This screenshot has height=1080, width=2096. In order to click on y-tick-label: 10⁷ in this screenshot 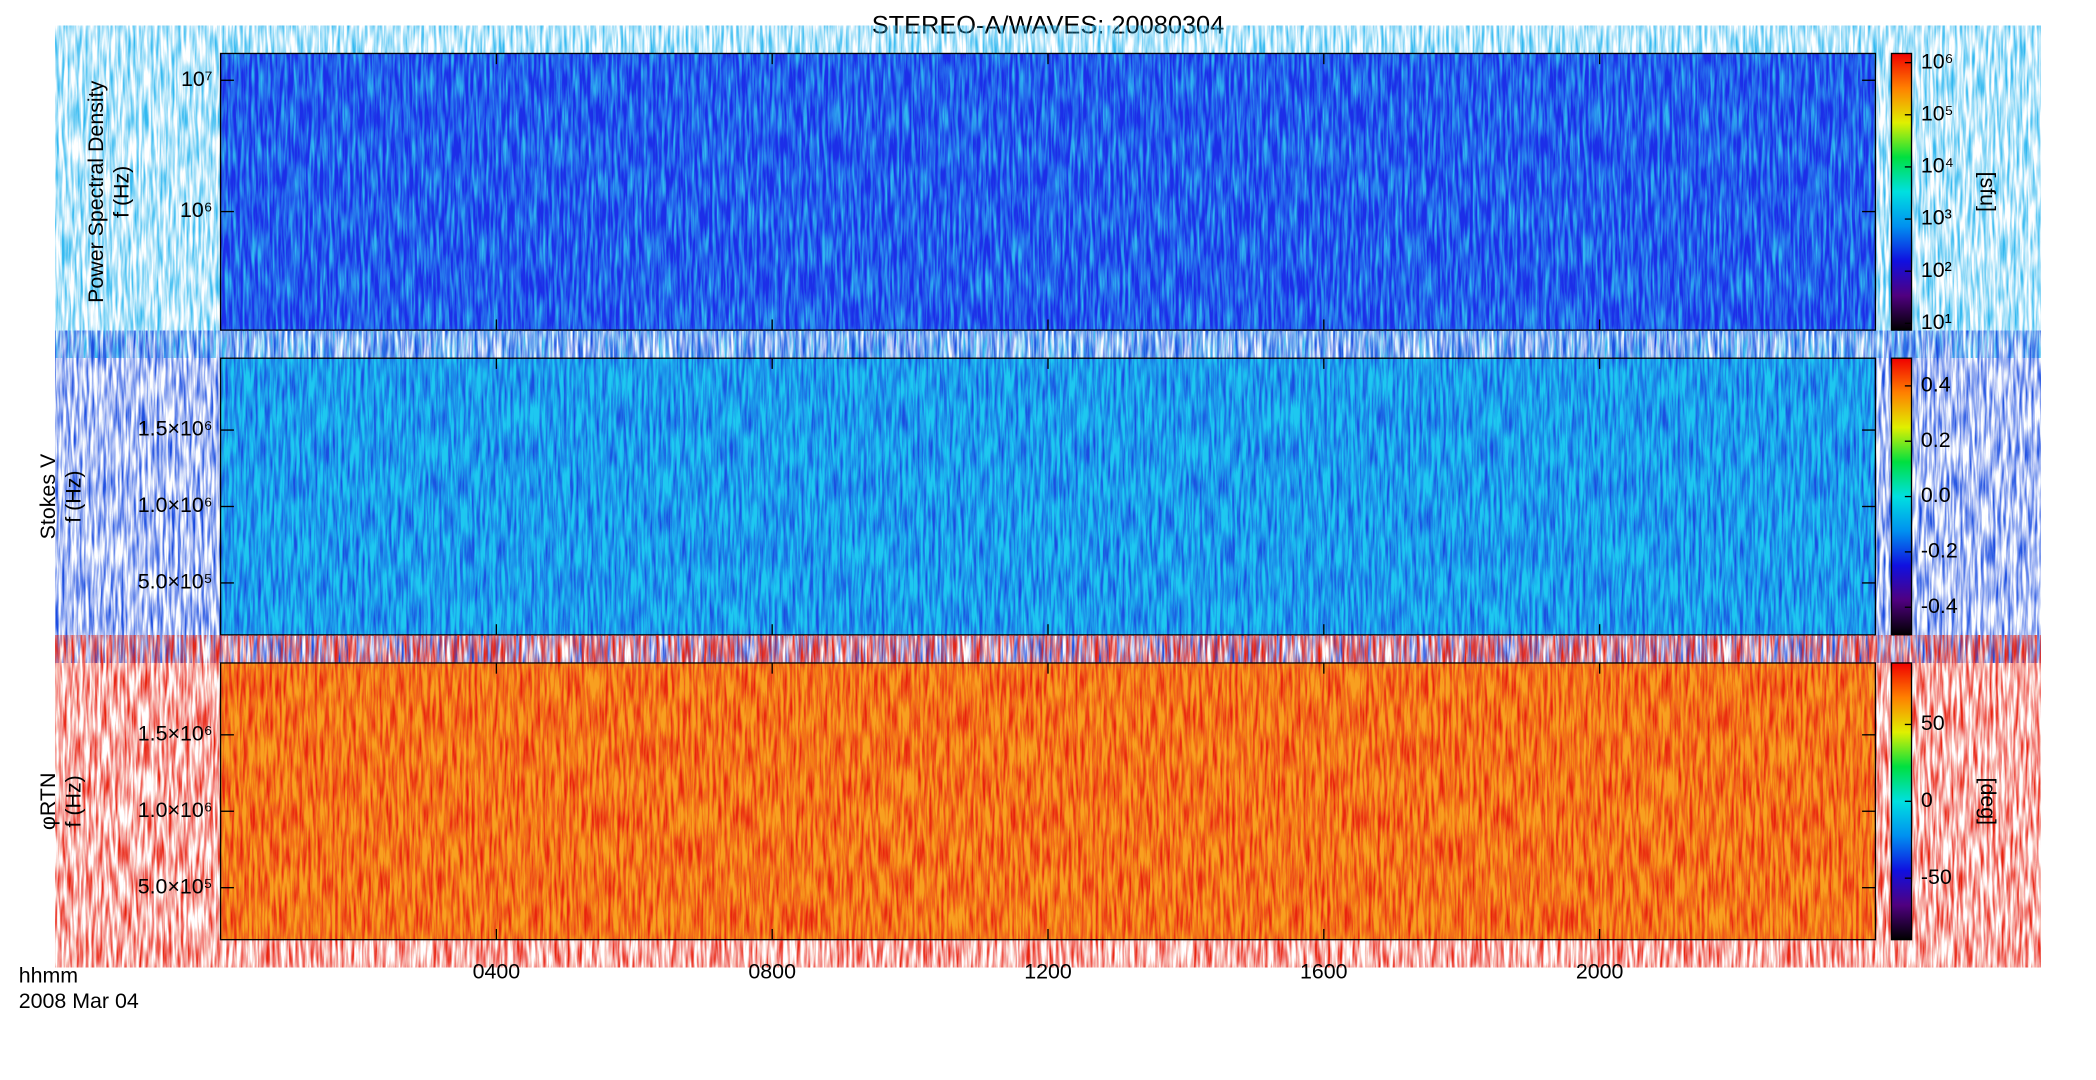, I will do `click(197, 79)`.